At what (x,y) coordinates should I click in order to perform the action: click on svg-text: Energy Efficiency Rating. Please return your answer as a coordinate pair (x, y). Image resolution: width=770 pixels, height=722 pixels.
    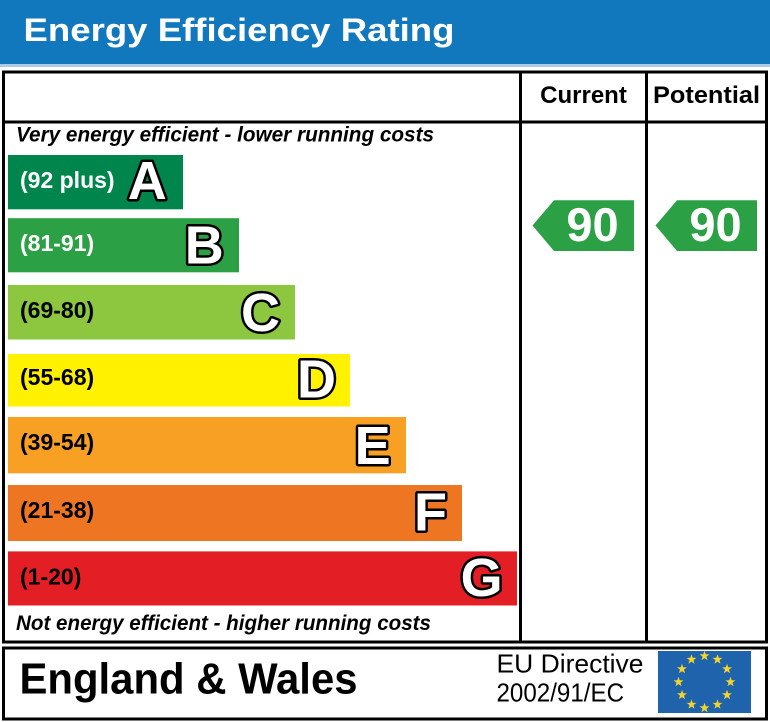
    Looking at the image, I should click on (239, 30).